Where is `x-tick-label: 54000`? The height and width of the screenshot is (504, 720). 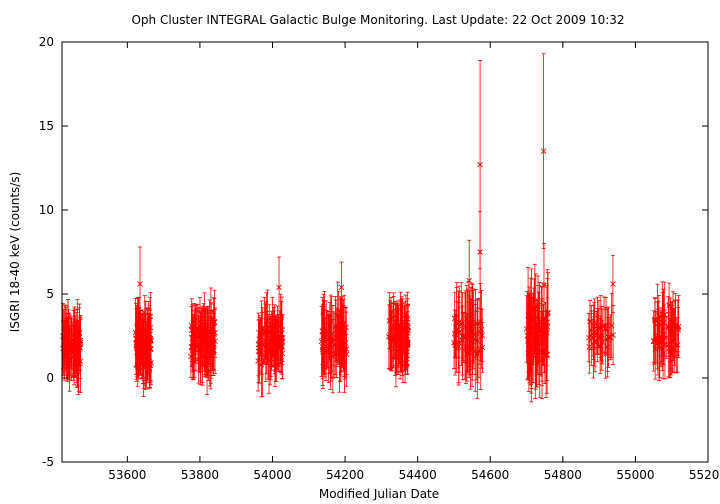 x-tick-label: 54000 is located at coordinates (272, 475).